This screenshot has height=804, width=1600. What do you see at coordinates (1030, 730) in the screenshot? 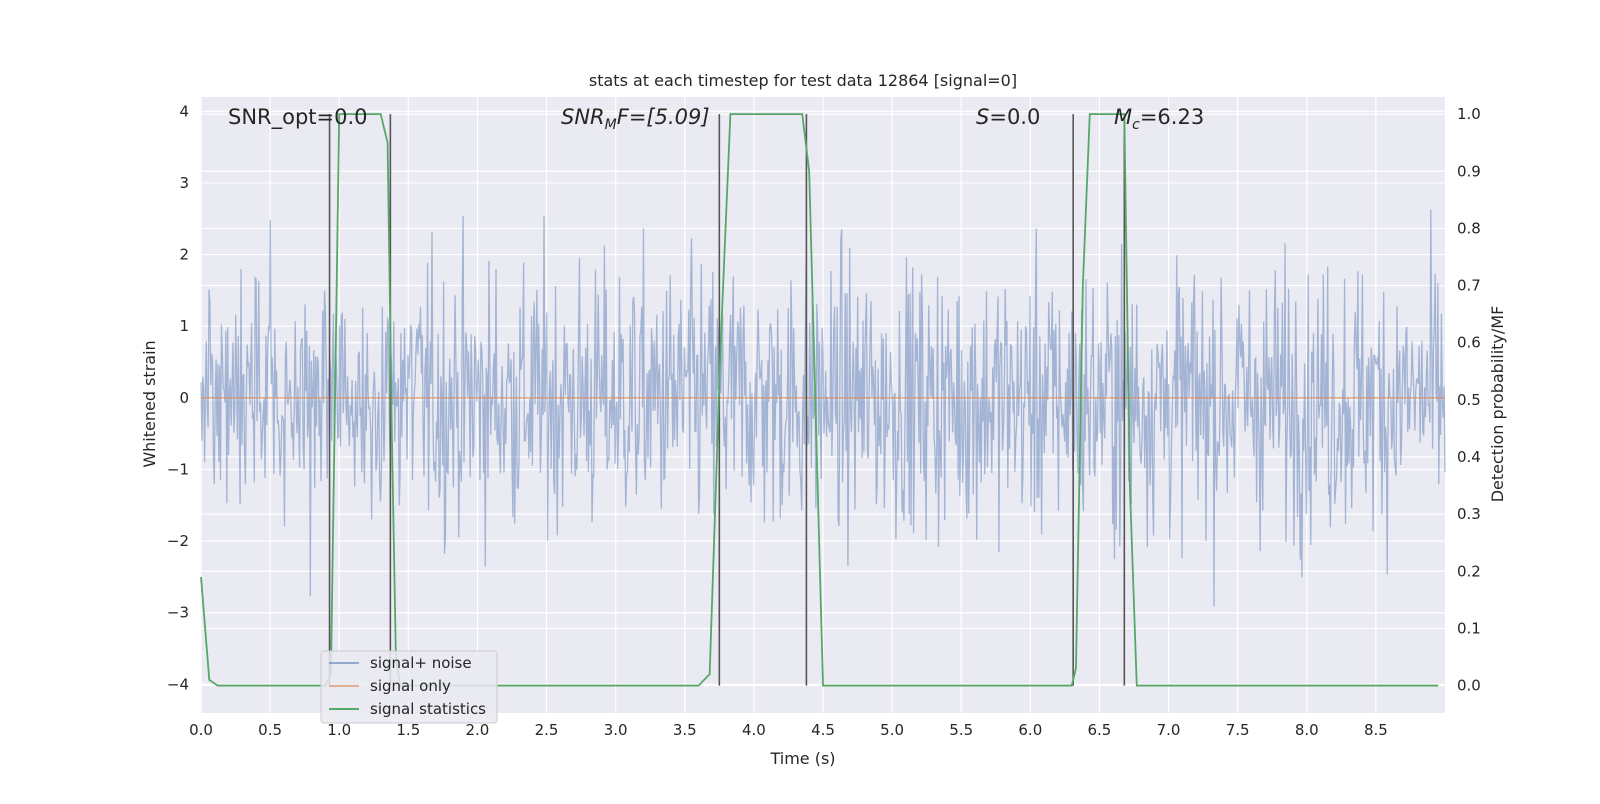
I see `x-tick-label: 6.0` at bounding box center [1030, 730].